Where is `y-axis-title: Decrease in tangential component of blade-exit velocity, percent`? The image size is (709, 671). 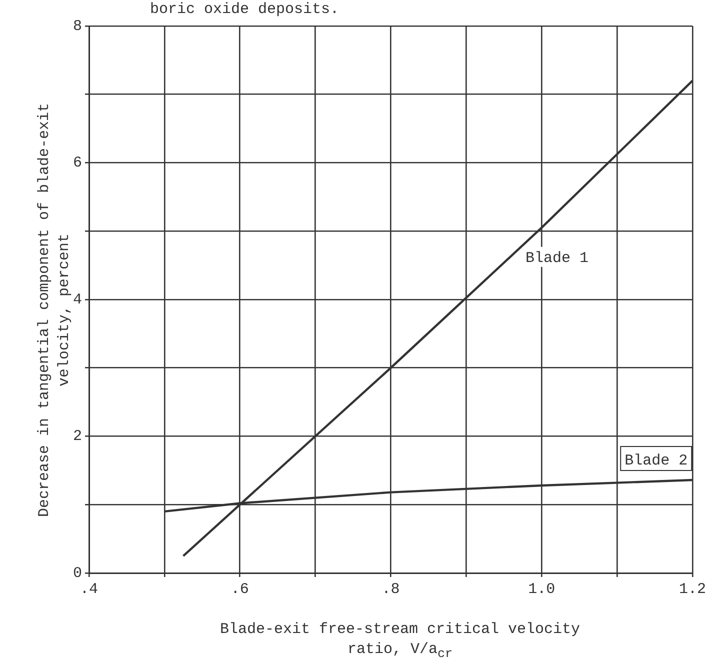
y-axis-title: Decrease in tangential component of blade-exit velocity, percent is located at coordinates (54, 310).